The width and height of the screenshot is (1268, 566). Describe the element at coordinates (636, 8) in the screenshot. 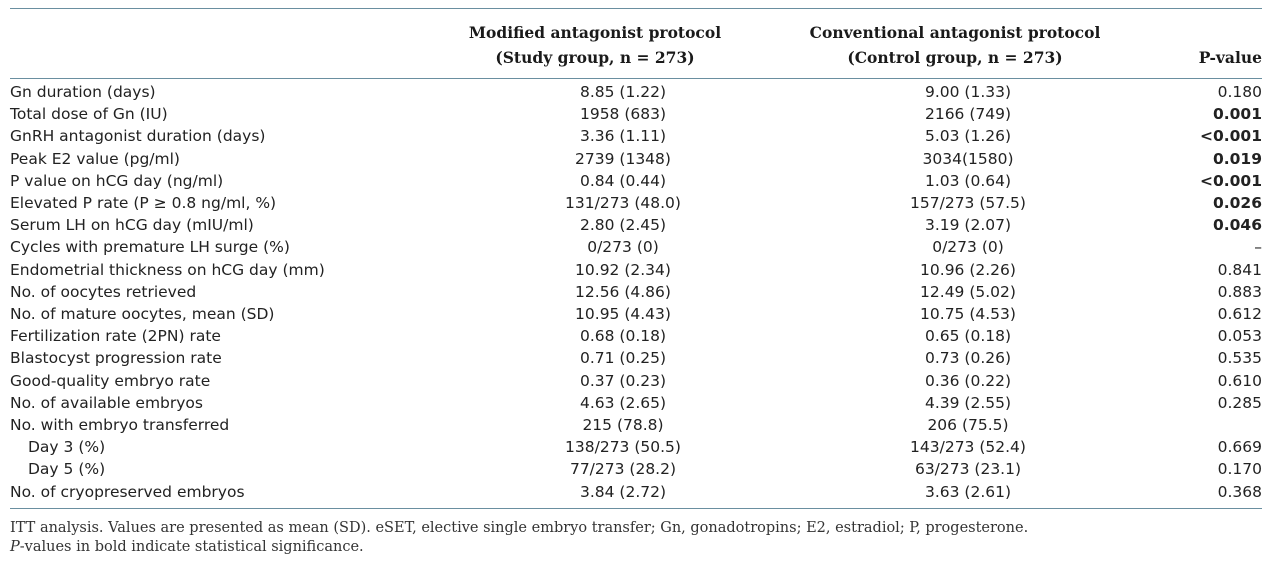

I see `top-rule` at that location.